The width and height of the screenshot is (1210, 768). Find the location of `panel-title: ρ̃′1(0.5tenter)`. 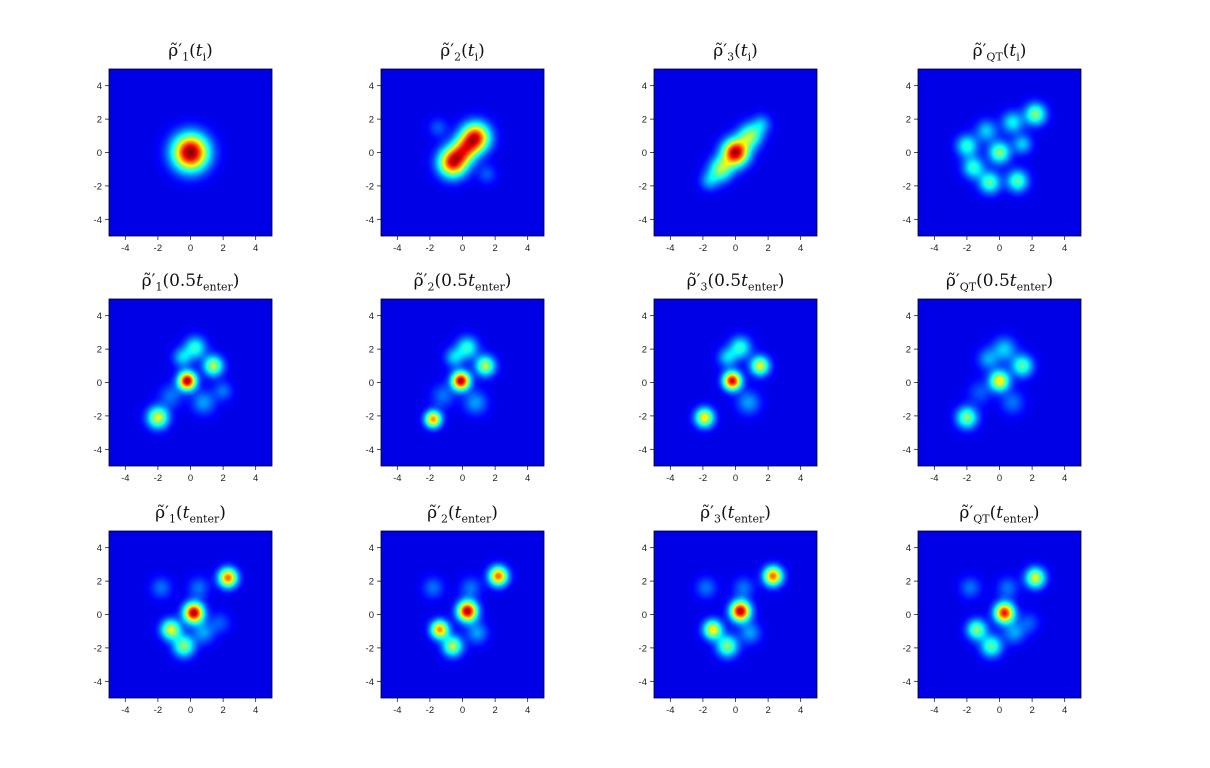

panel-title: ρ̃′1(0.5tenter) is located at coordinates (191, 282).